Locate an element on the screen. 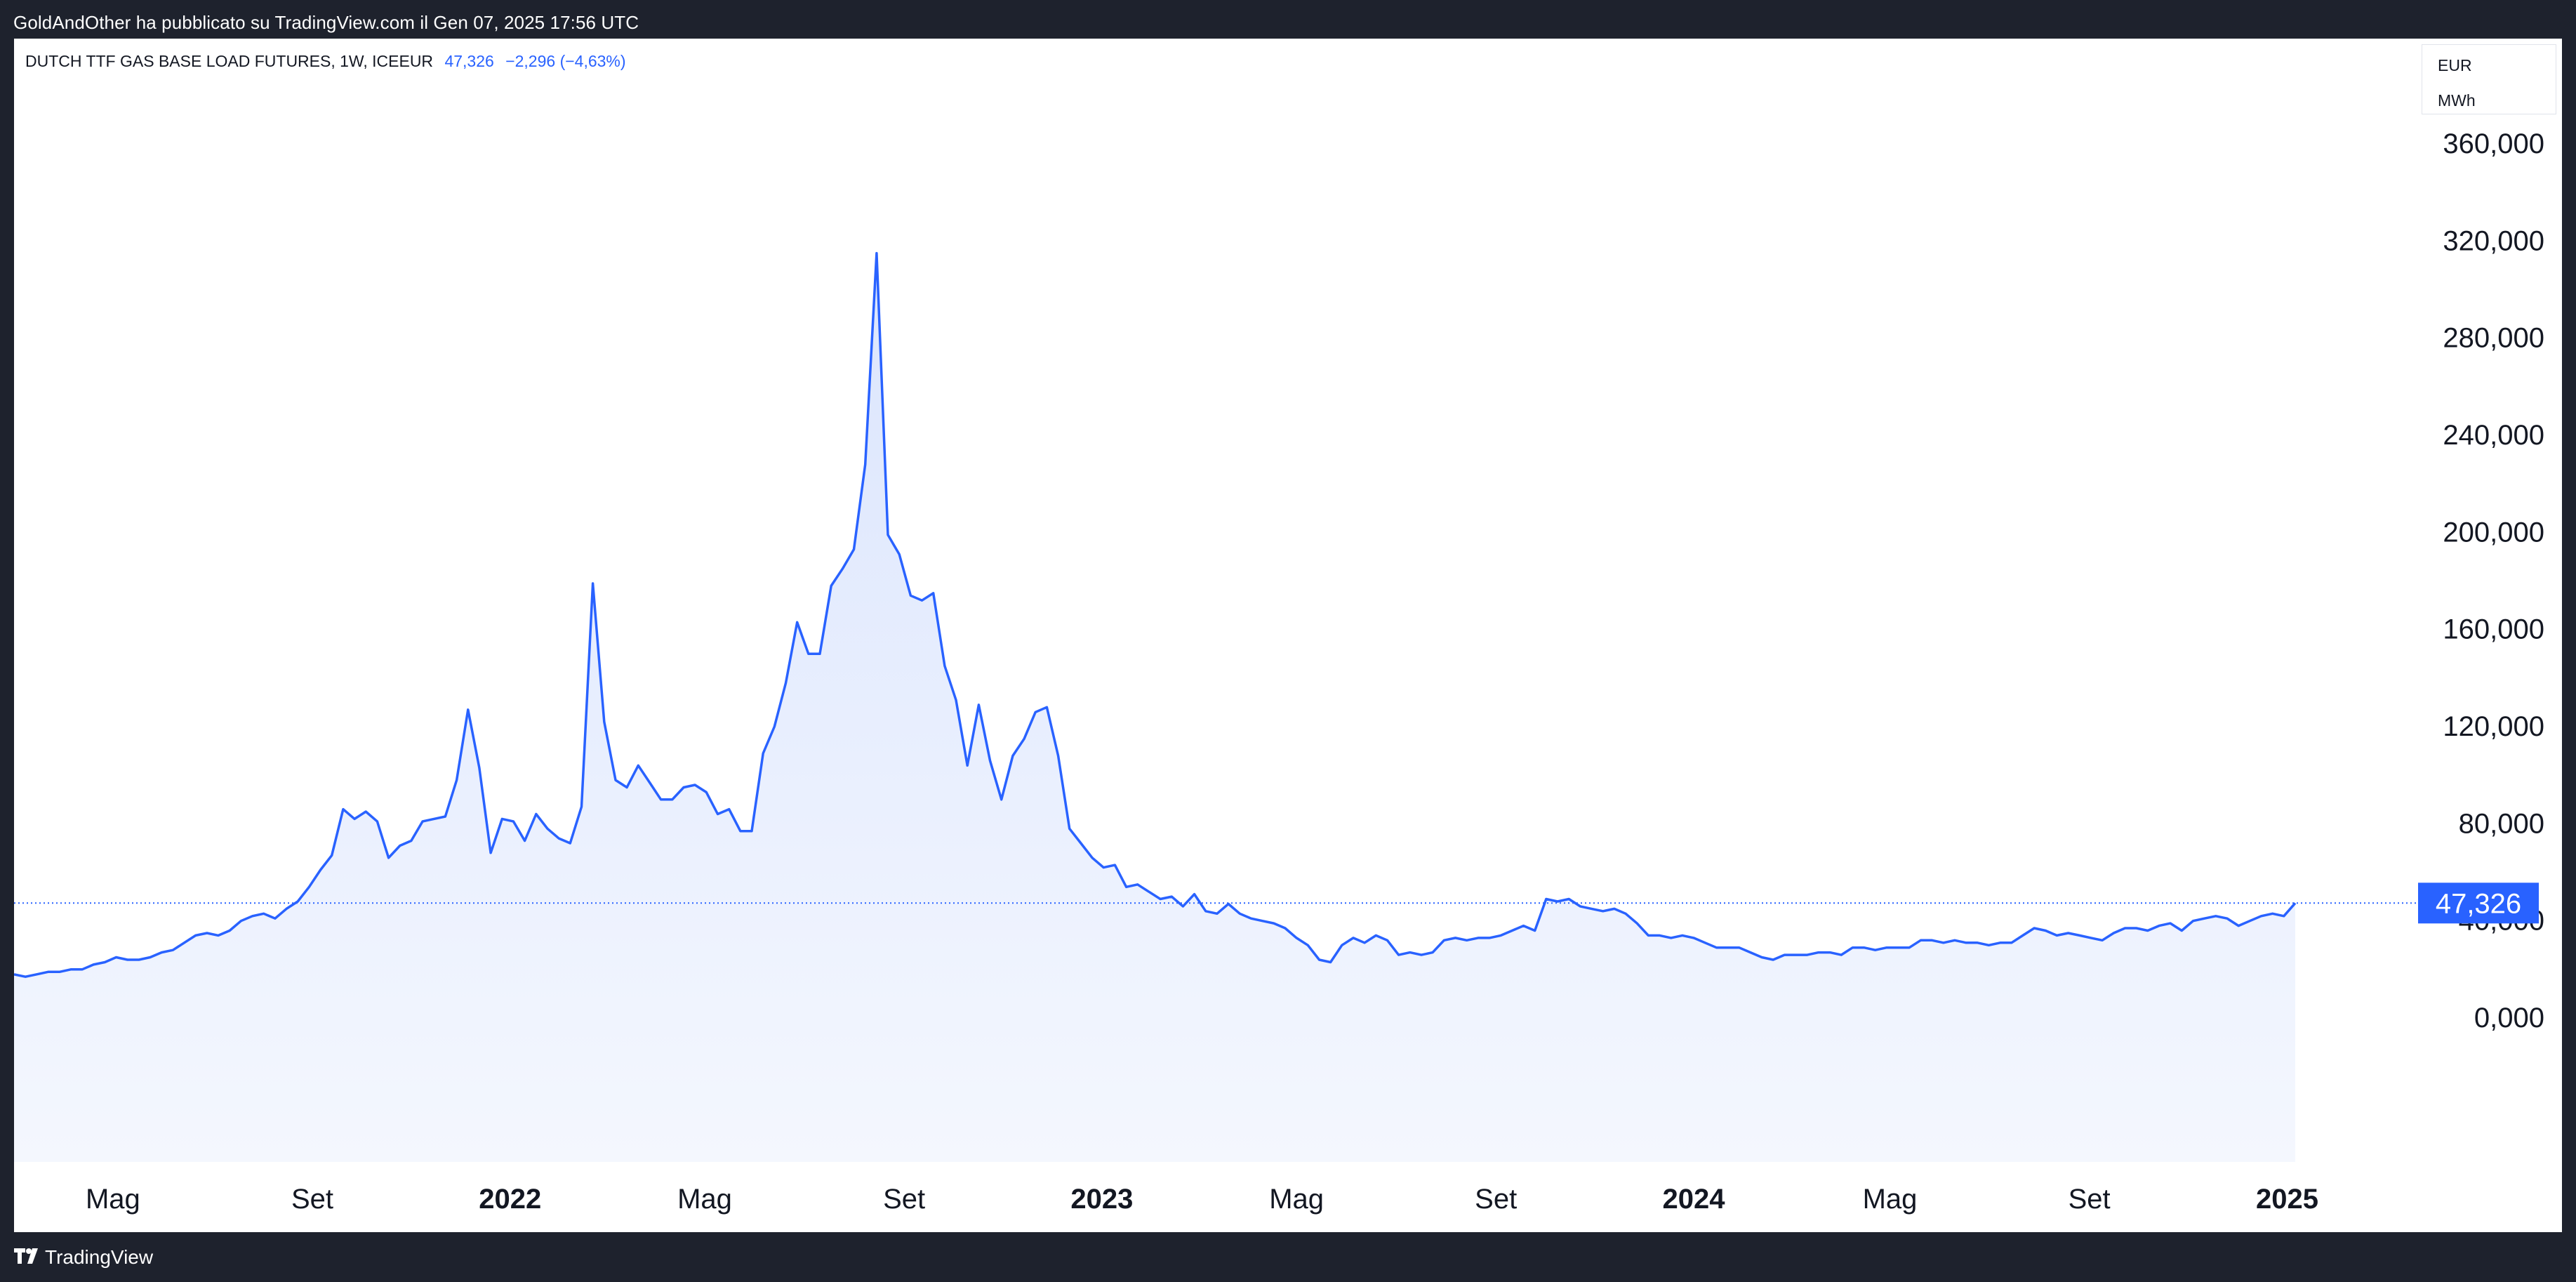 This screenshot has width=2576, height=1282. price-change: −2,296 (−4,63%) is located at coordinates (565, 61).